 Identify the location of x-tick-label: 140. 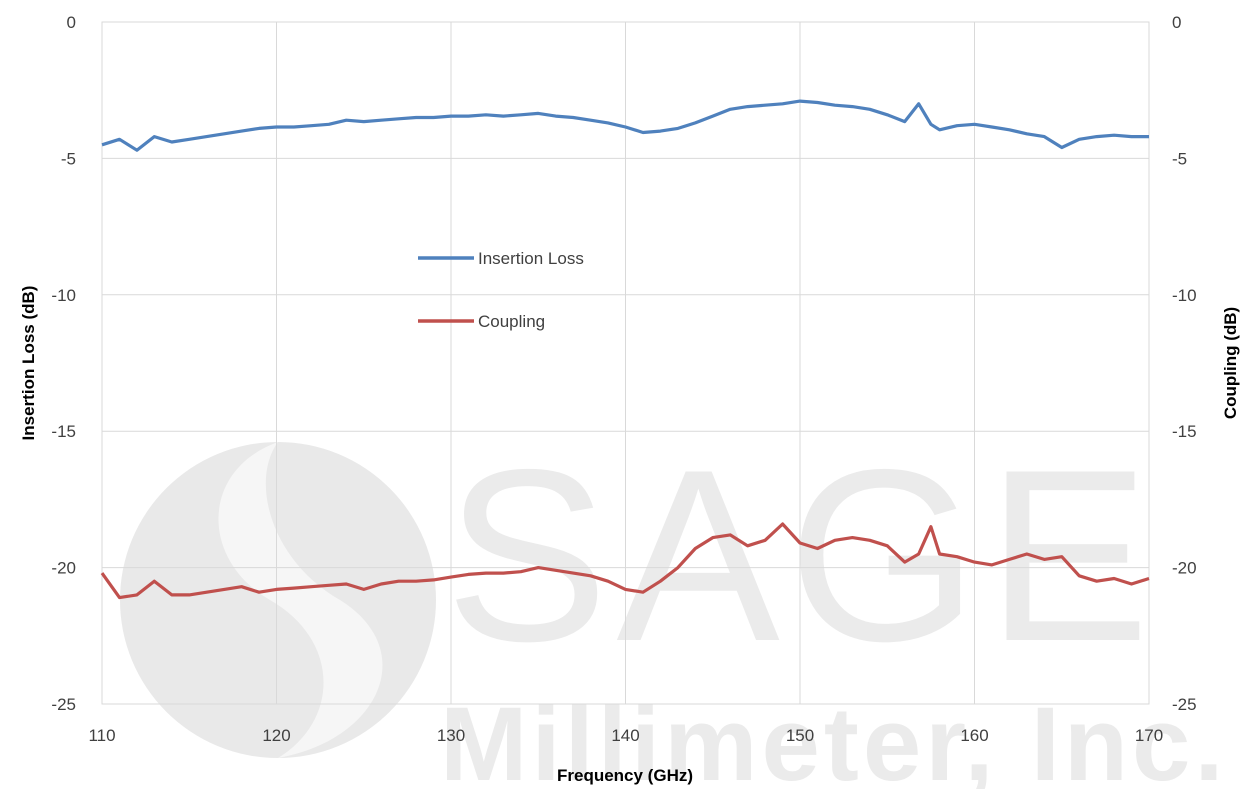
(625, 735).